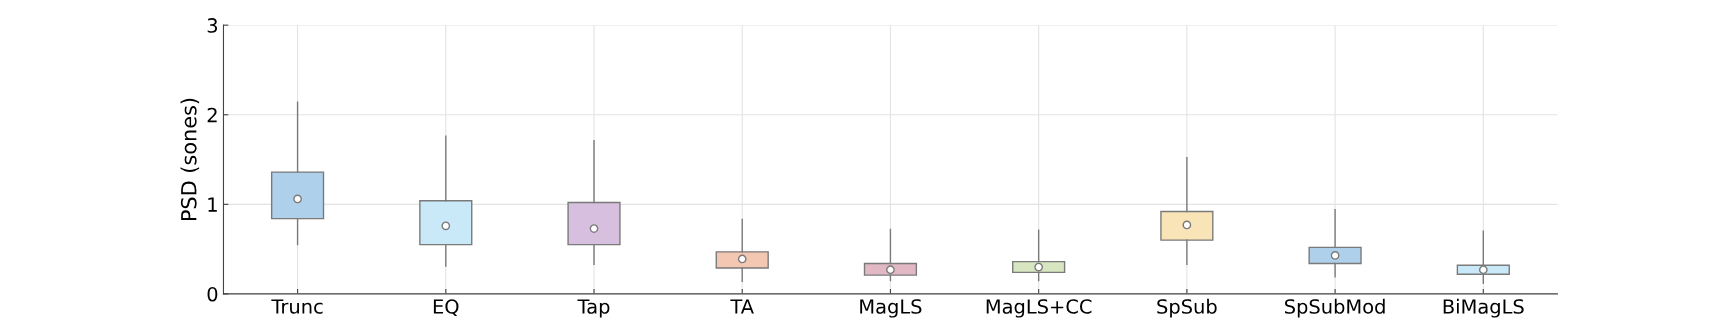 The height and width of the screenshot is (331, 1719). Describe the element at coordinates (742, 306) in the screenshot. I see `x-tick-label: TA` at that location.